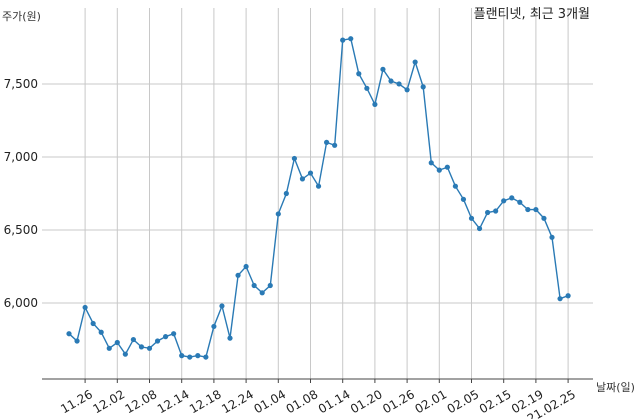 Image resolution: width=640 pixels, height=419 pixels. Describe the element at coordinates (21, 16) in the screenshot. I see `y-axis-label: 주가(원)` at that location.